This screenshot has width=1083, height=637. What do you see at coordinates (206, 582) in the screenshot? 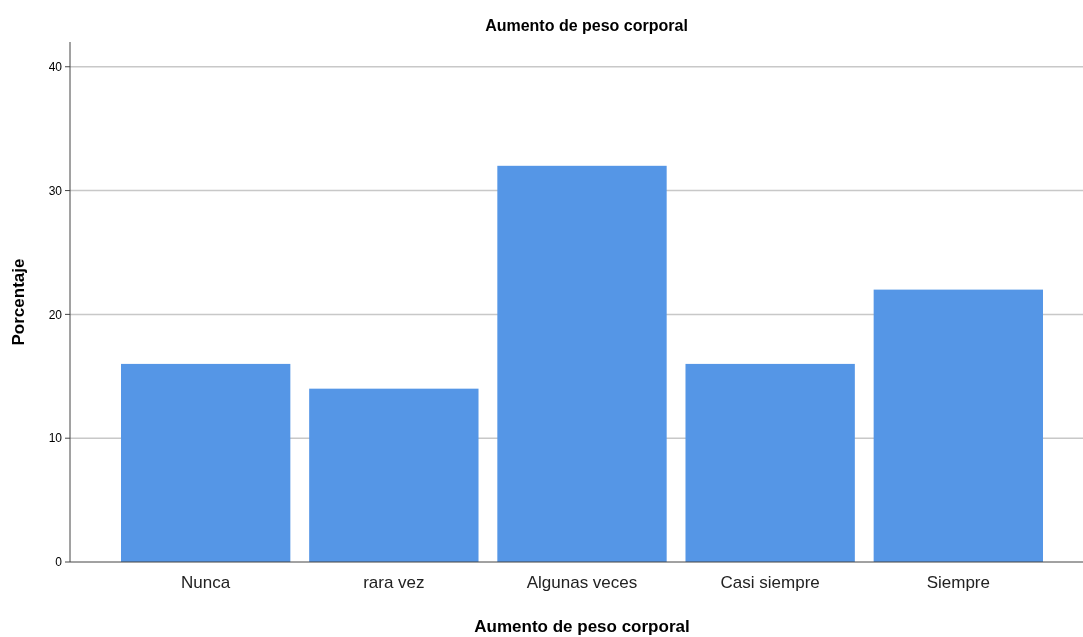
I see `x-tick-label: Nunca` at bounding box center [206, 582].